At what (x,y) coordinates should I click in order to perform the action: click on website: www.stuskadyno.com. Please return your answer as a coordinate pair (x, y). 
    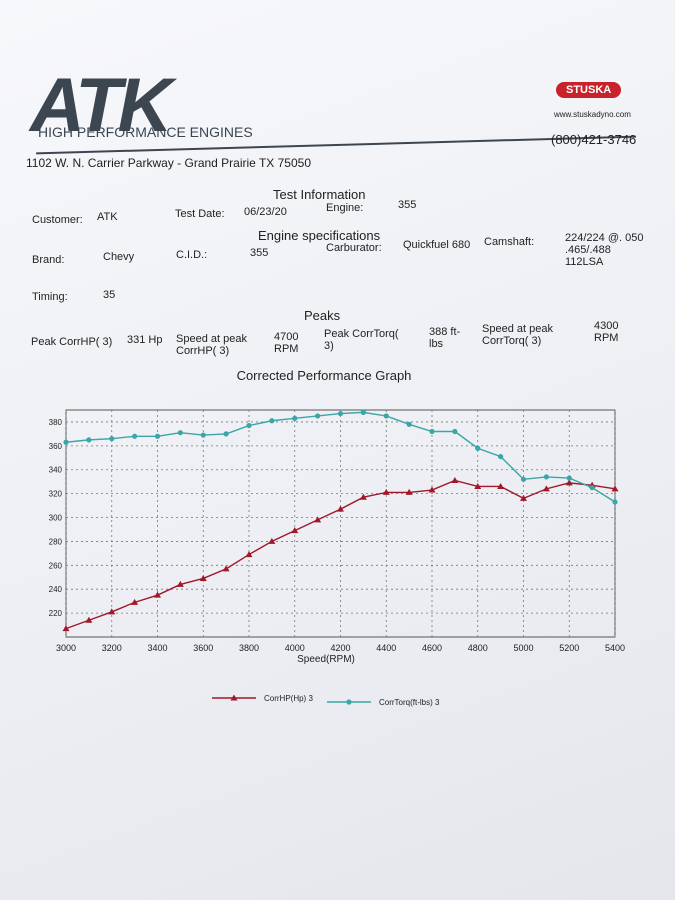
    Looking at the image, I should click on (592, 114).